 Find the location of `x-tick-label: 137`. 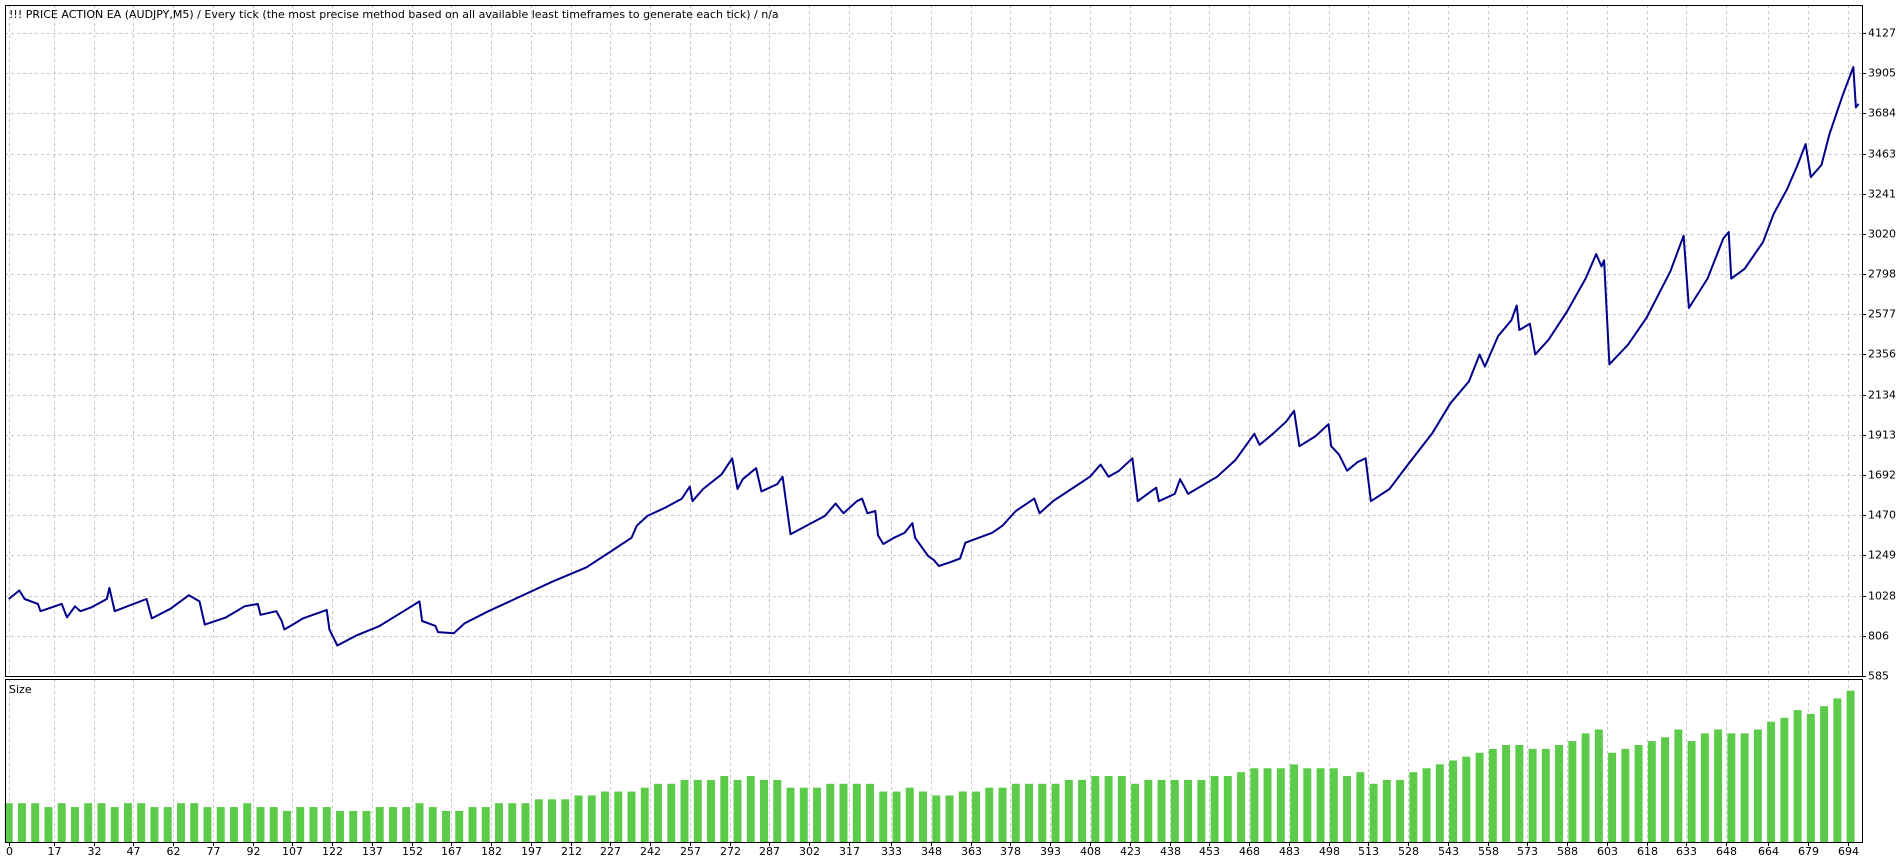

x-tick-label: 137 is located at coordinates (372, 851).